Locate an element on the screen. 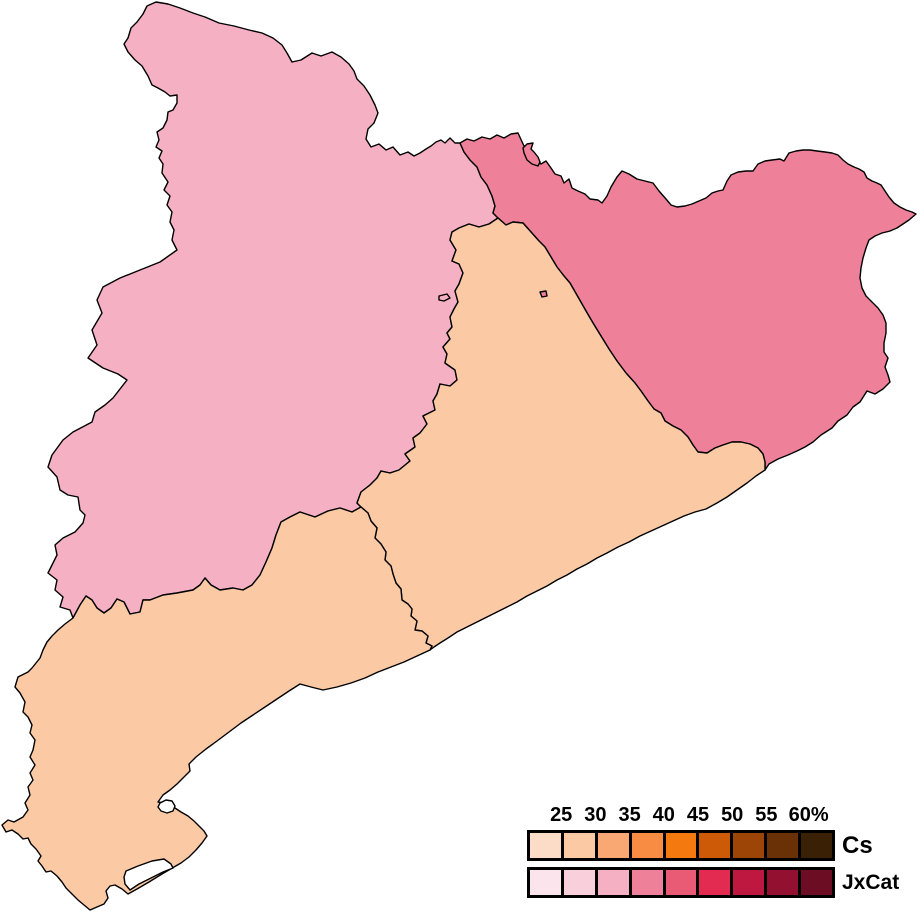  region-enclave-small is located at coordinates (444, 297).